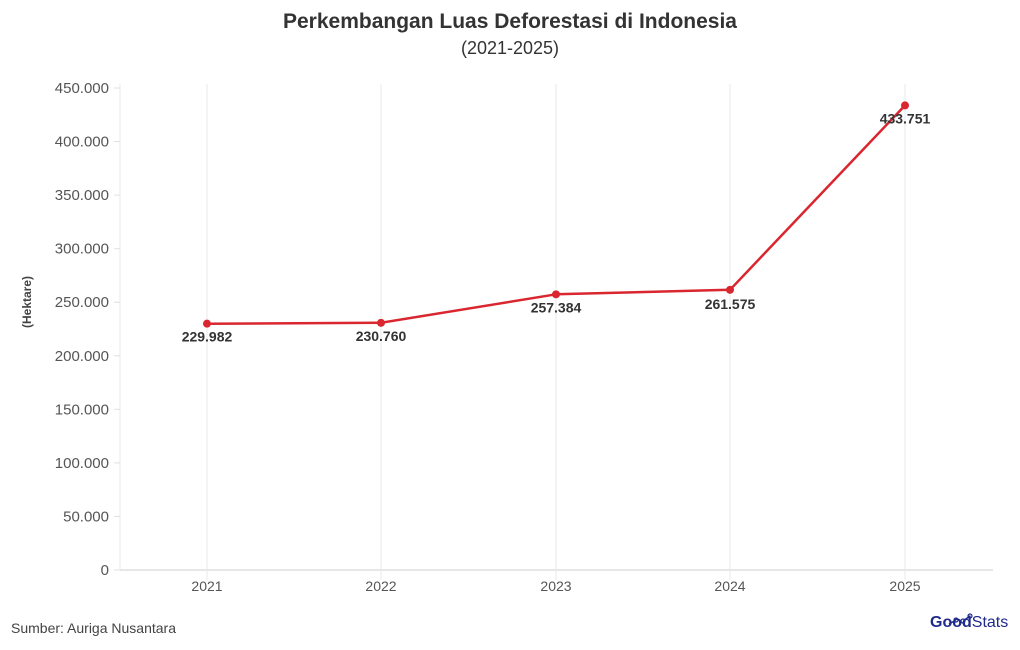  Describe the element at coordinates (82, 195) in the screenshot. I see `y-tick-label: 350.000` at that location.